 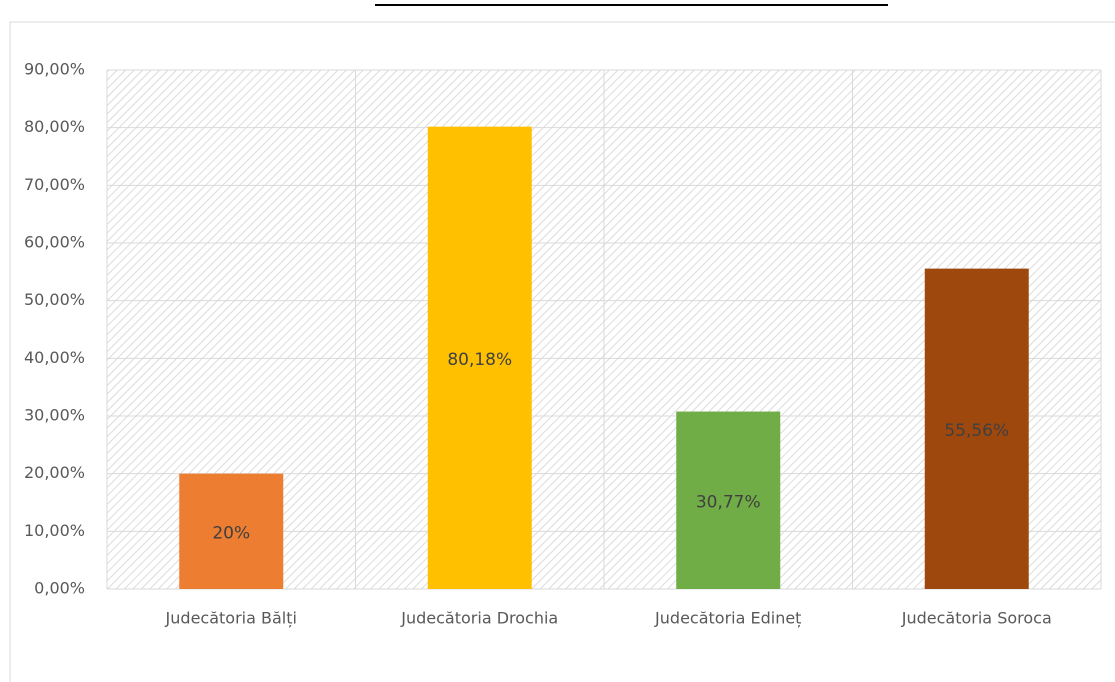 What do you see at coordinates (54, 530) in the screenshot?
I see `y-tick-label: 10,00%` at bounding box center [54, 530].